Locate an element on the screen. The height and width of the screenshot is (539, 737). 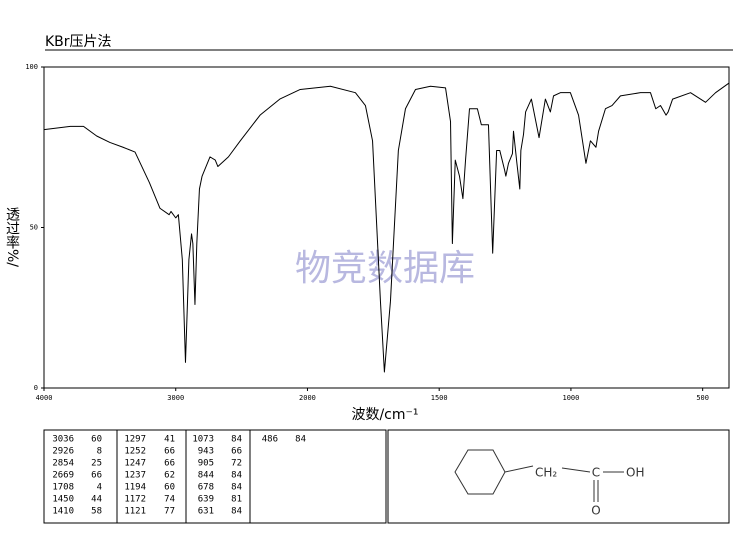
peak-cell: 905 is located at coordinates (206, 464).